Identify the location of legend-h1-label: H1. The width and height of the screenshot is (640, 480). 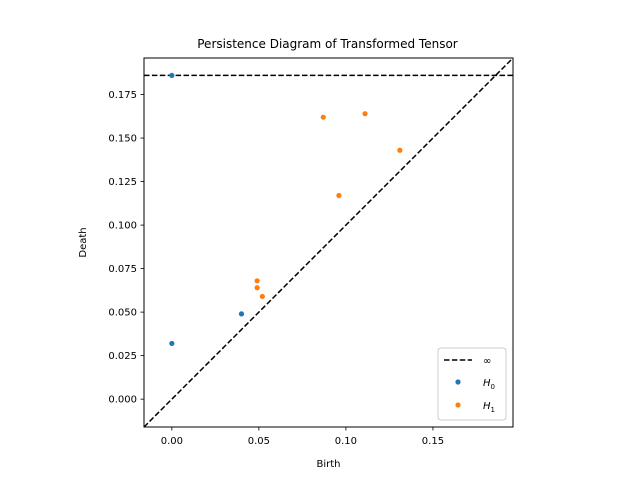
(489, 407).